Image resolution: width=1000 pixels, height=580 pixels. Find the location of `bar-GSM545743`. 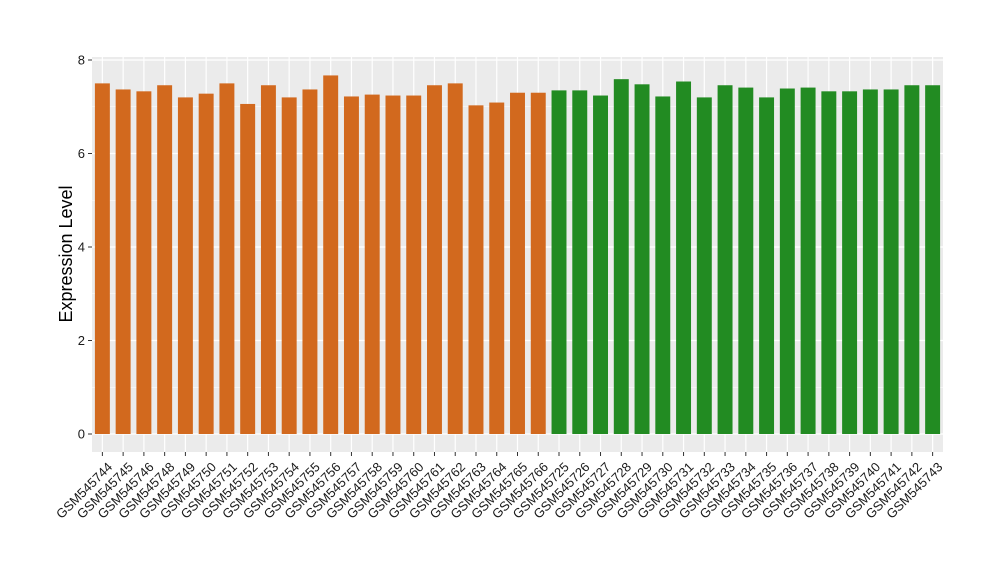

bar-GSM545743 is located at coordinates (933, 260).